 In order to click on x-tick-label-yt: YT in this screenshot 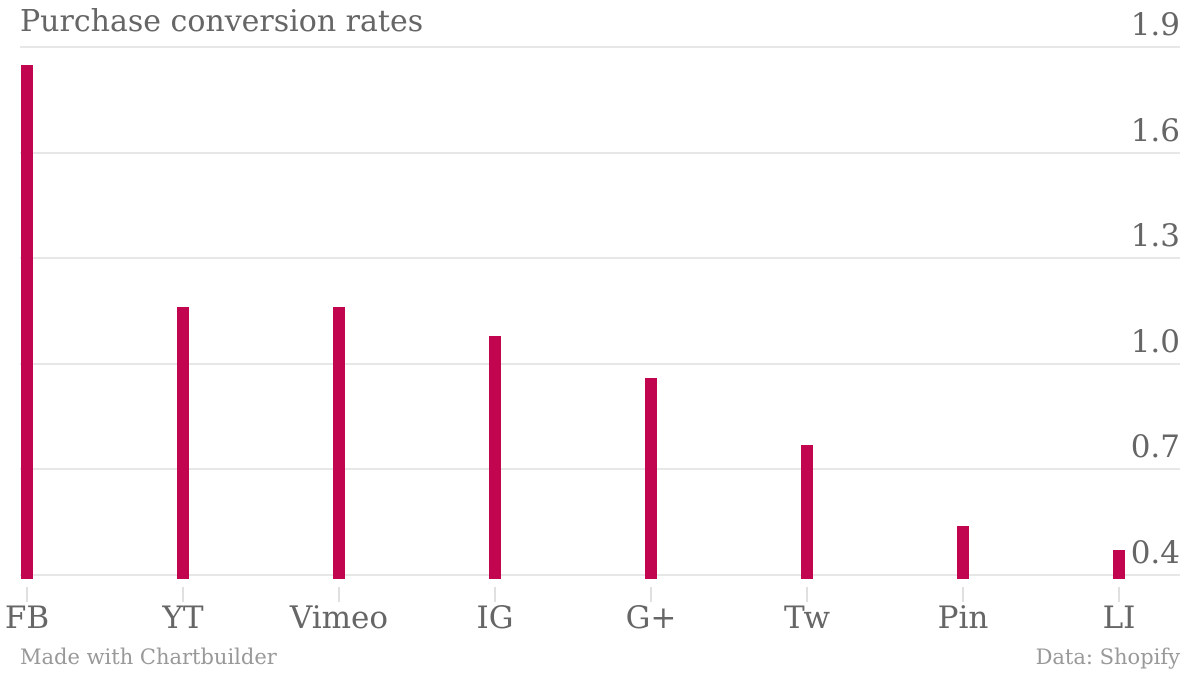, I will do `click(183, 618)`.